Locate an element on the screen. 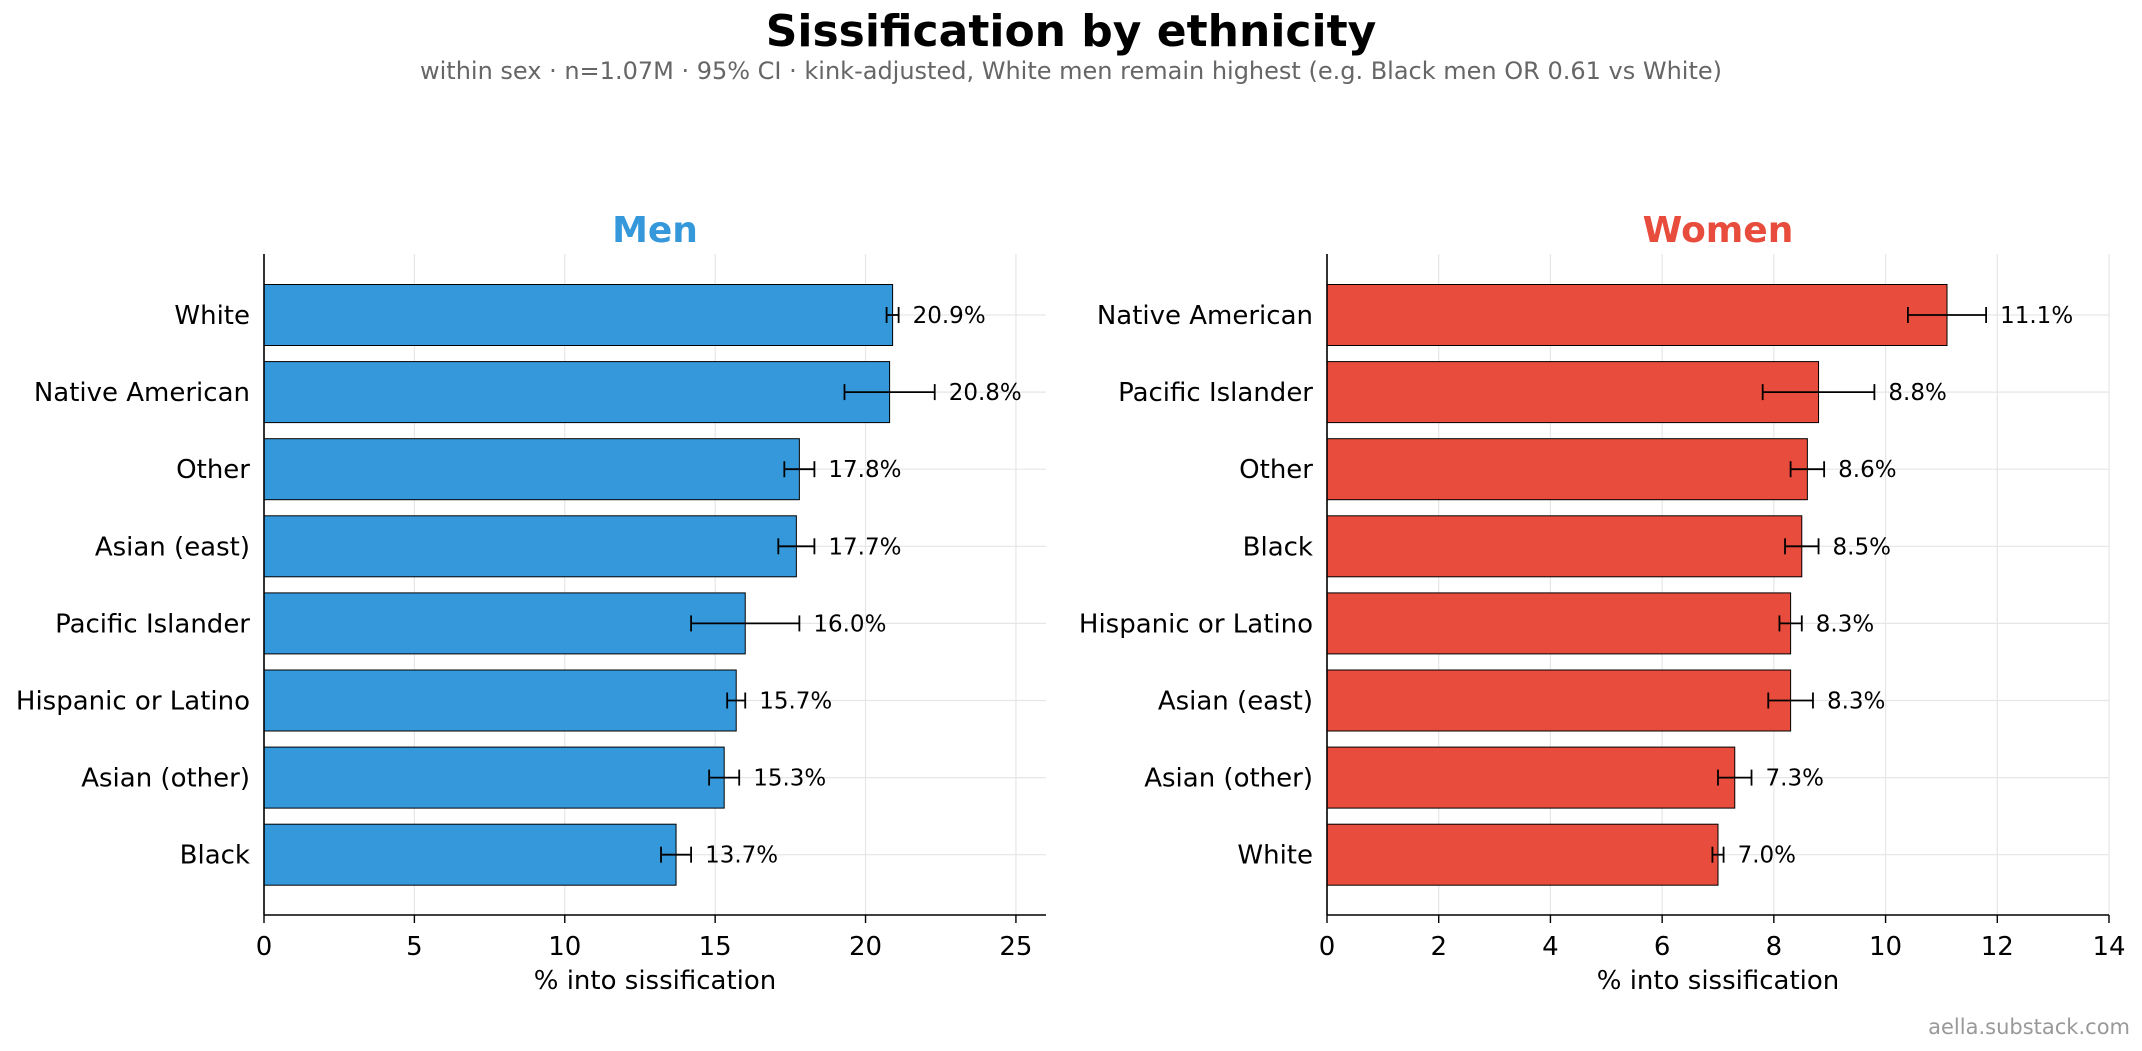 The width and height of the screenshot is (2142, 1051). women-category-label: White is located at coordinates (1275, 856).